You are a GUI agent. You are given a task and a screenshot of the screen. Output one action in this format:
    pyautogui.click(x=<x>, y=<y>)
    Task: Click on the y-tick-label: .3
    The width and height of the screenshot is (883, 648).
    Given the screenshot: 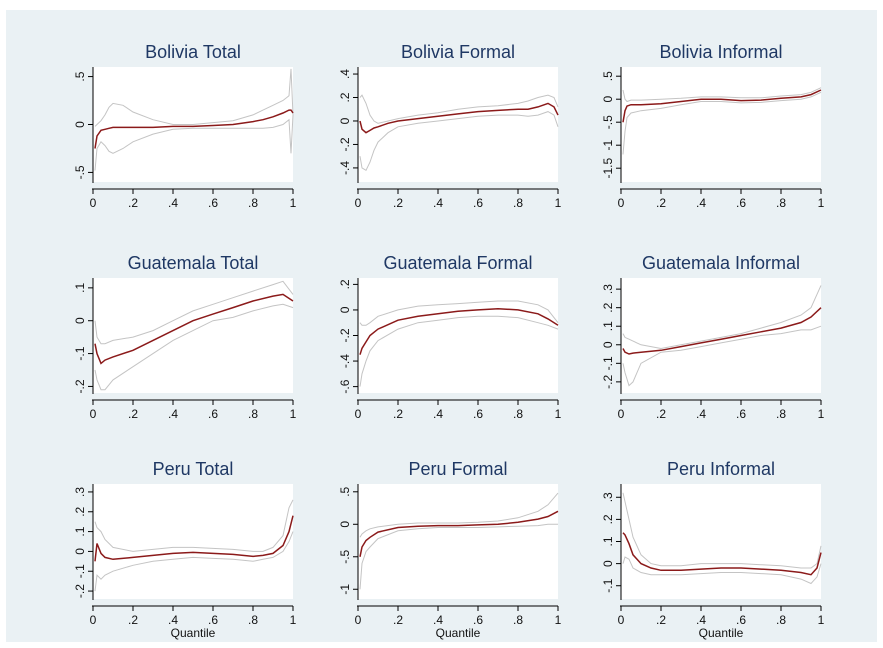 What is the action you would take?
    pyautogui.click(x=608, y=289)
    